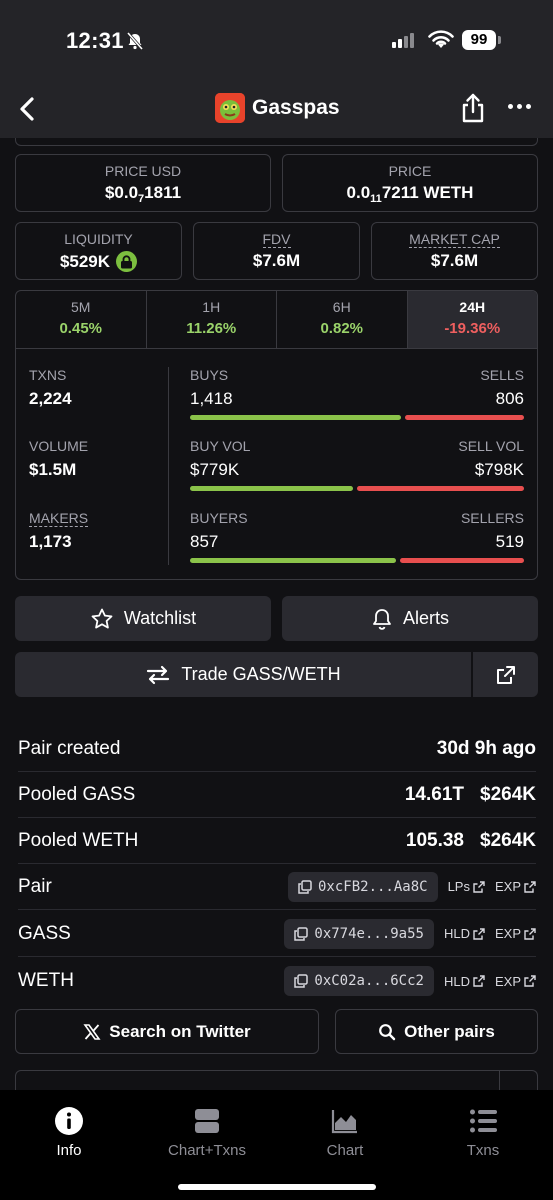  I want to click on price-native-value: 0.0 11 7211 WETH, so click(410, 194).